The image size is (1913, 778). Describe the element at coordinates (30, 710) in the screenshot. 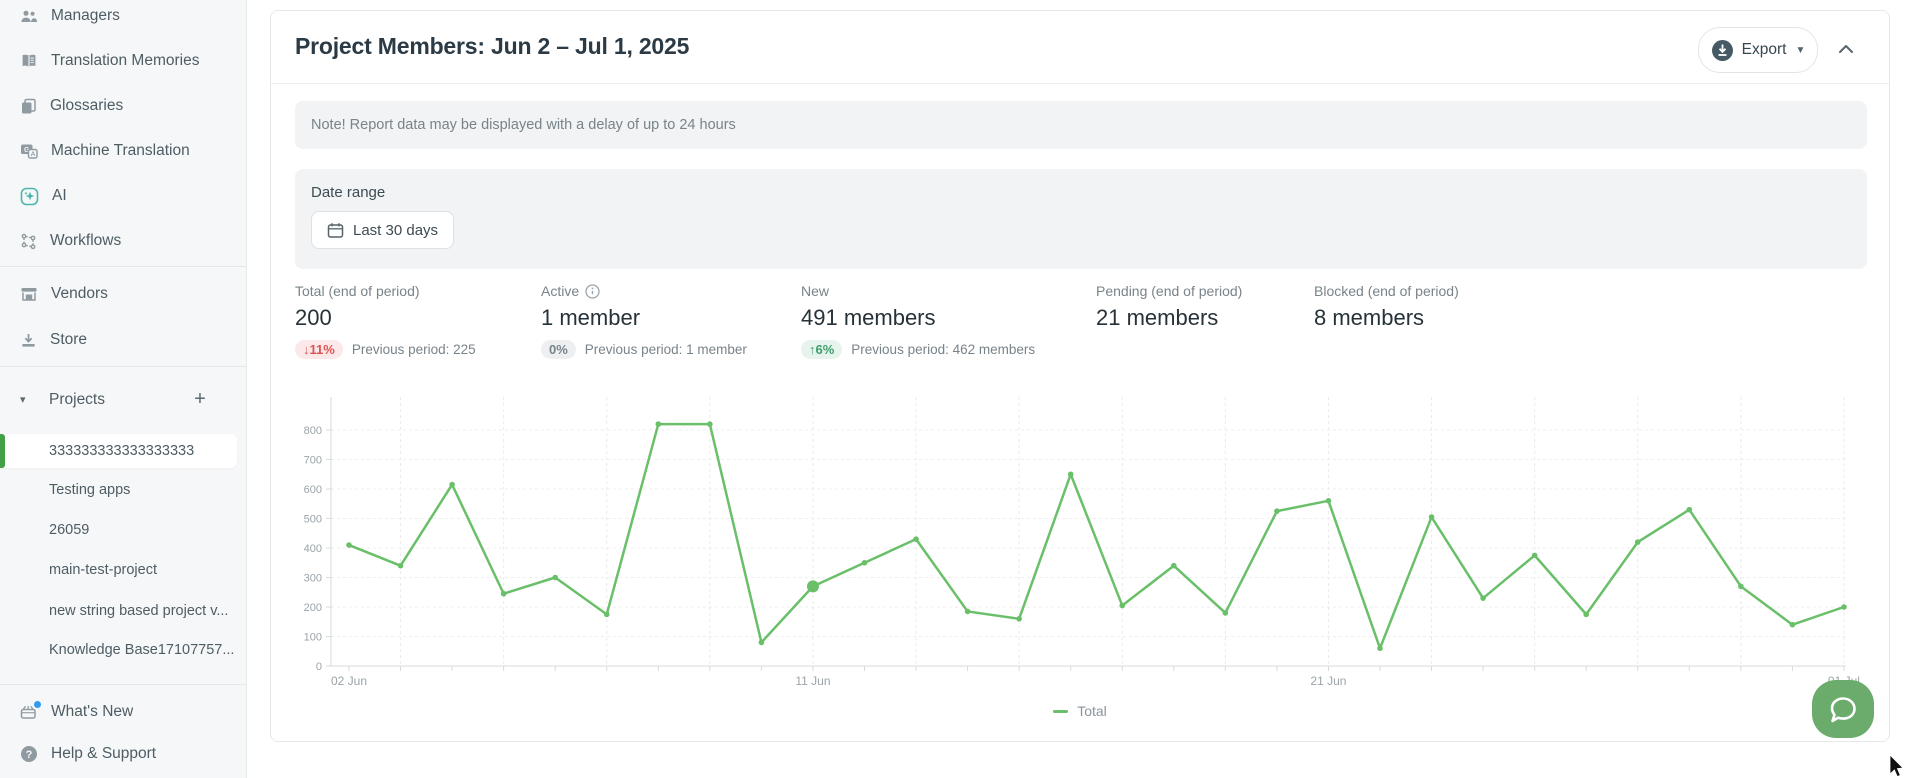

I see `whats-new-icon` at that location.